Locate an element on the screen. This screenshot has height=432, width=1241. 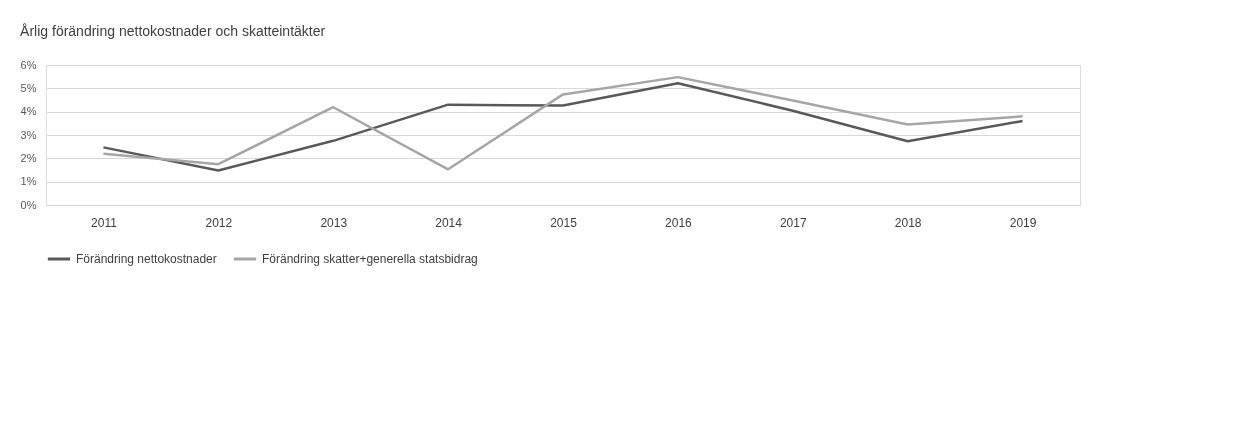
x-tick-label: 2013 is located at coordinates (334, 222).